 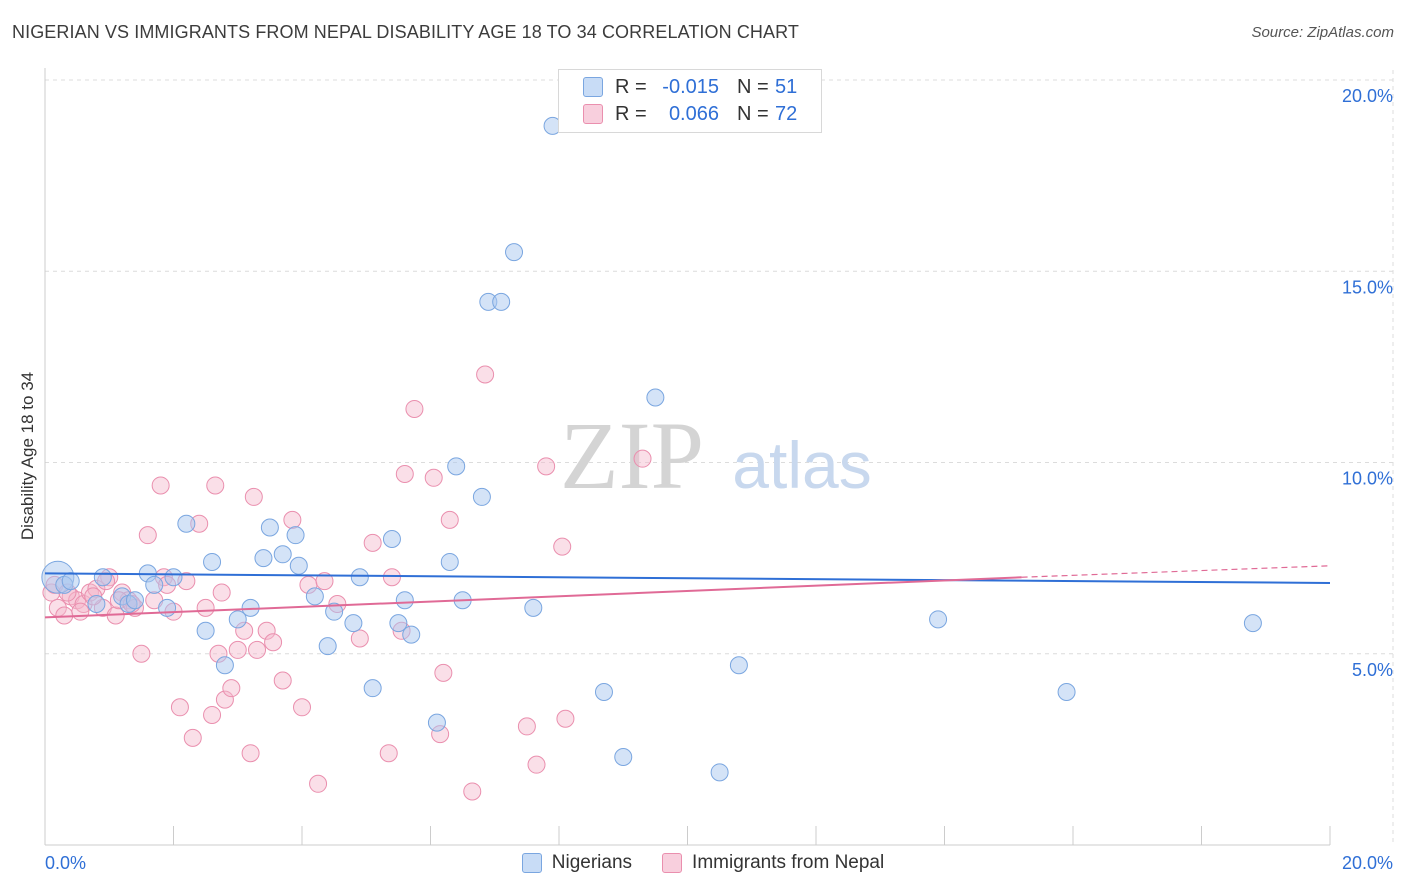 I want to click on trend-lines, so click(x=687, y=592).